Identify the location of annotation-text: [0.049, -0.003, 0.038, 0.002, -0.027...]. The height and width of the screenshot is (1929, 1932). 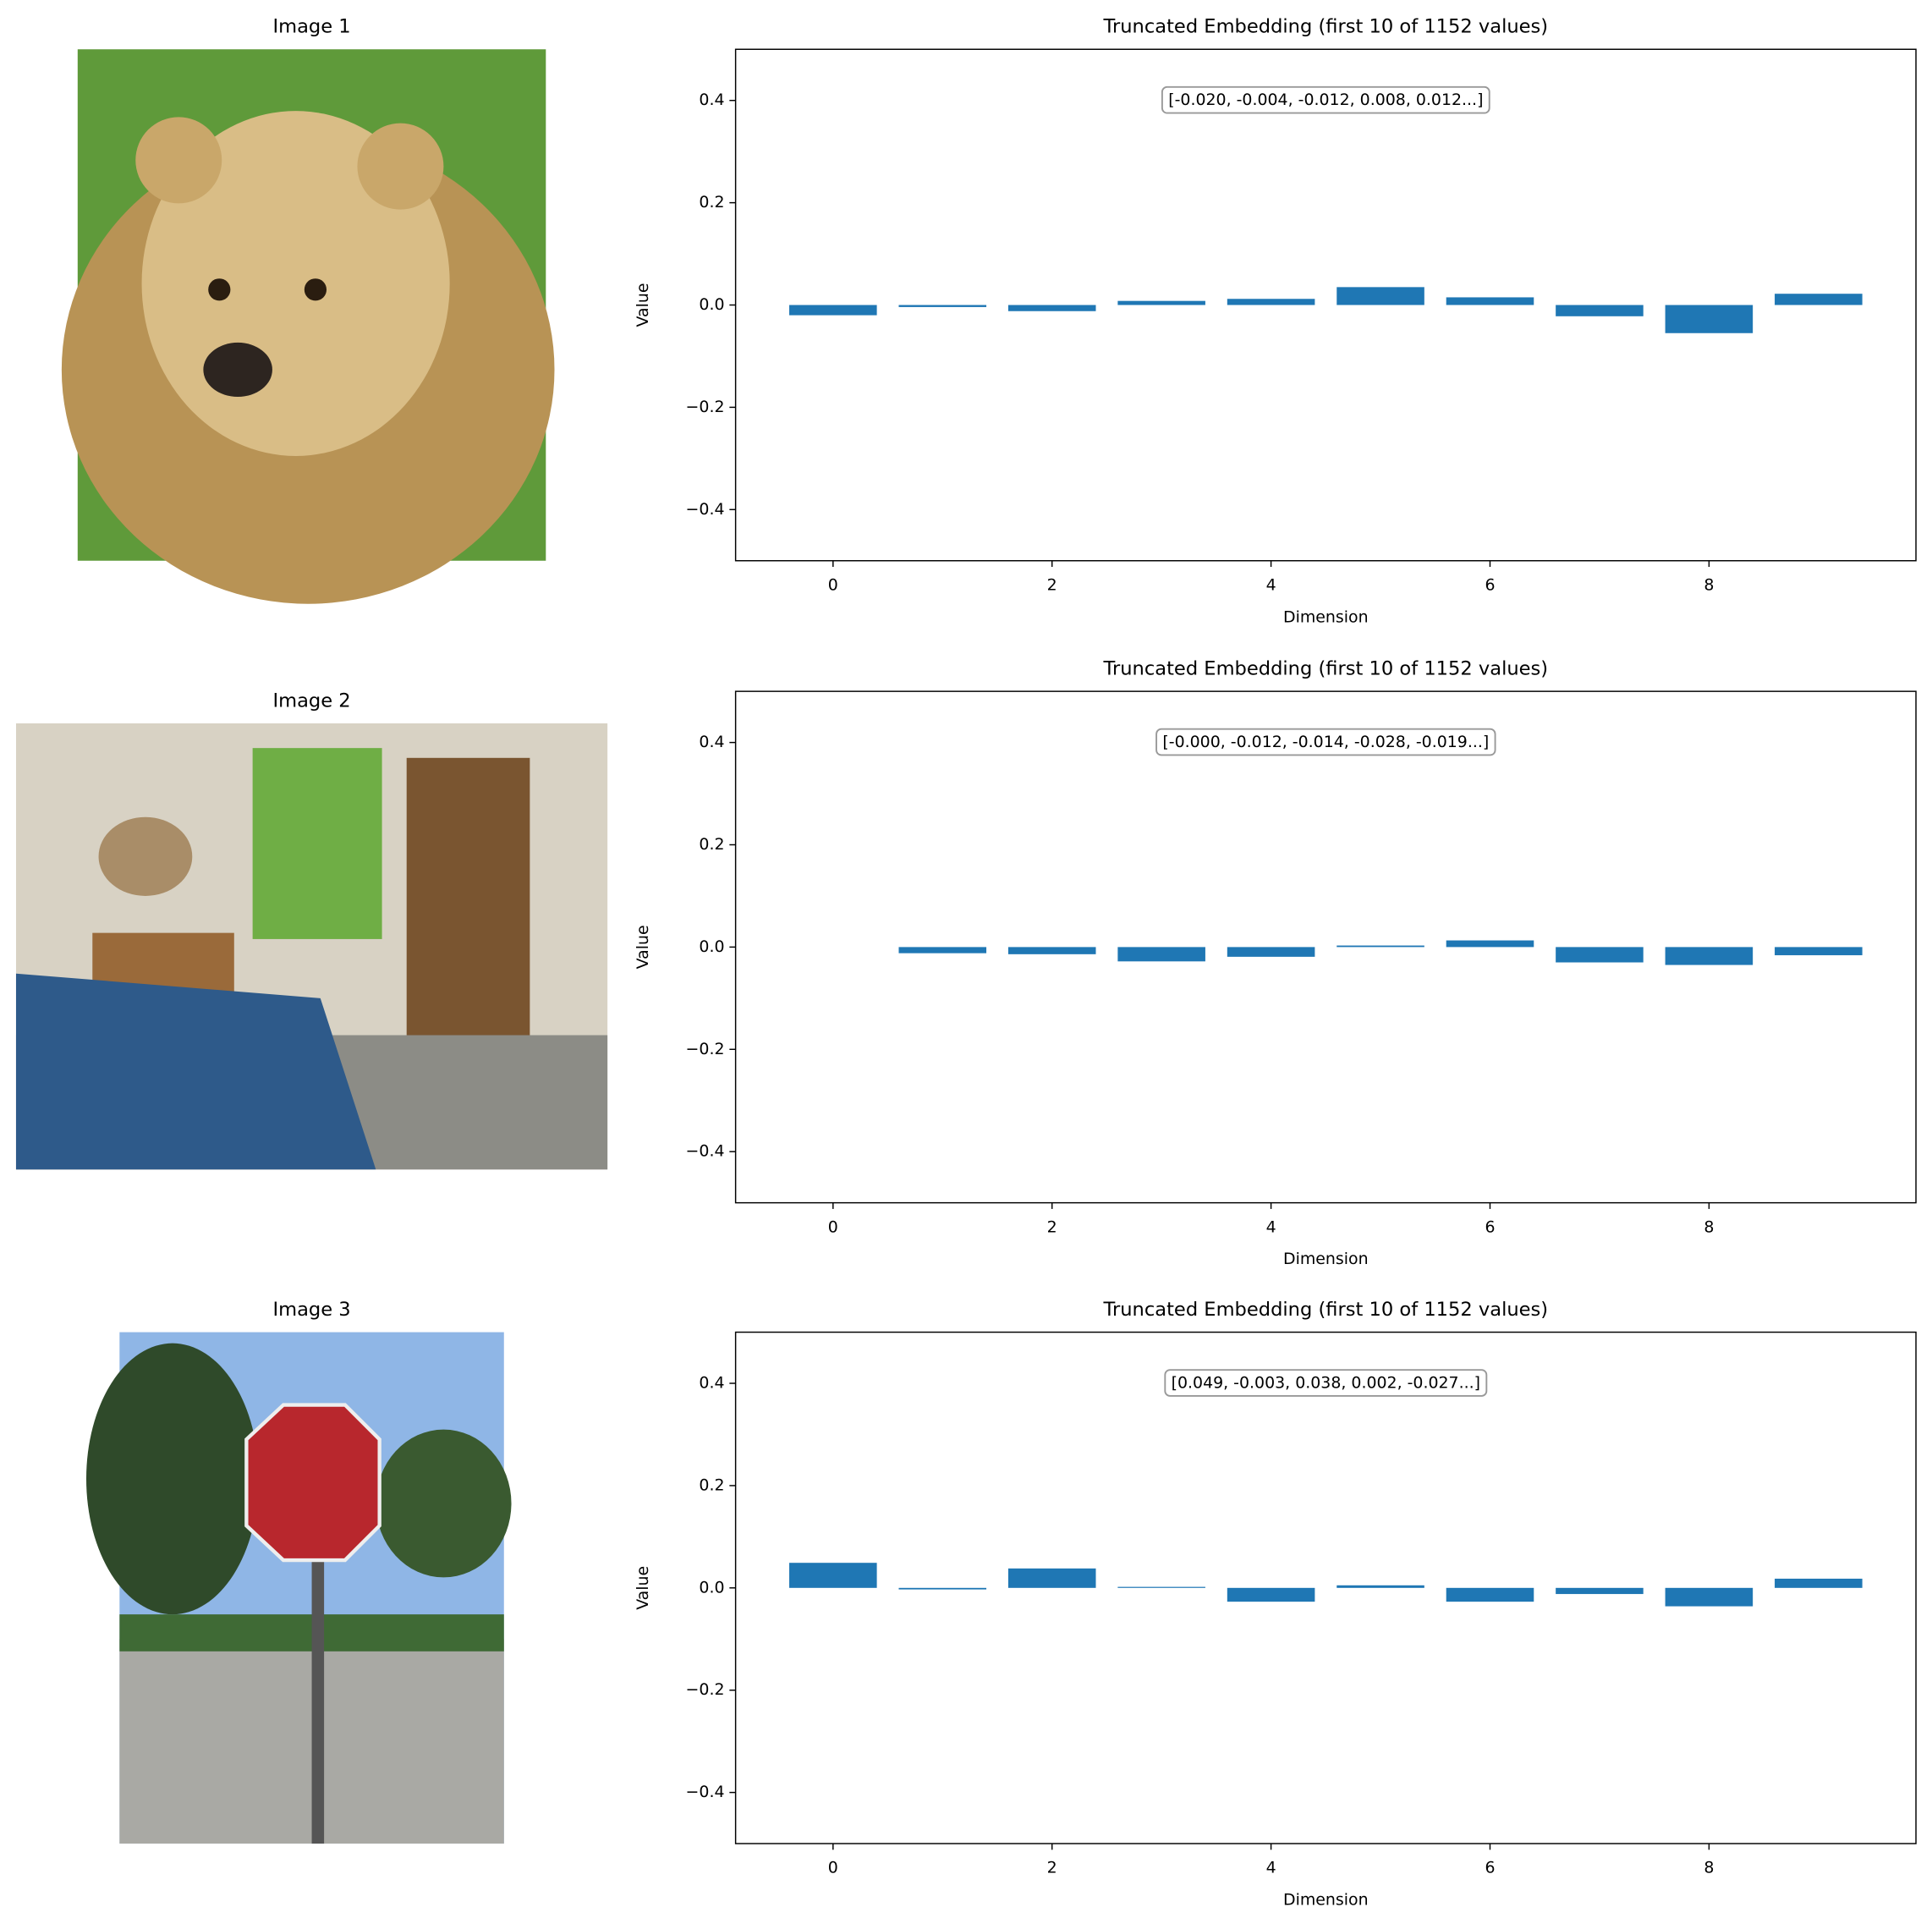
(1326, 1383).